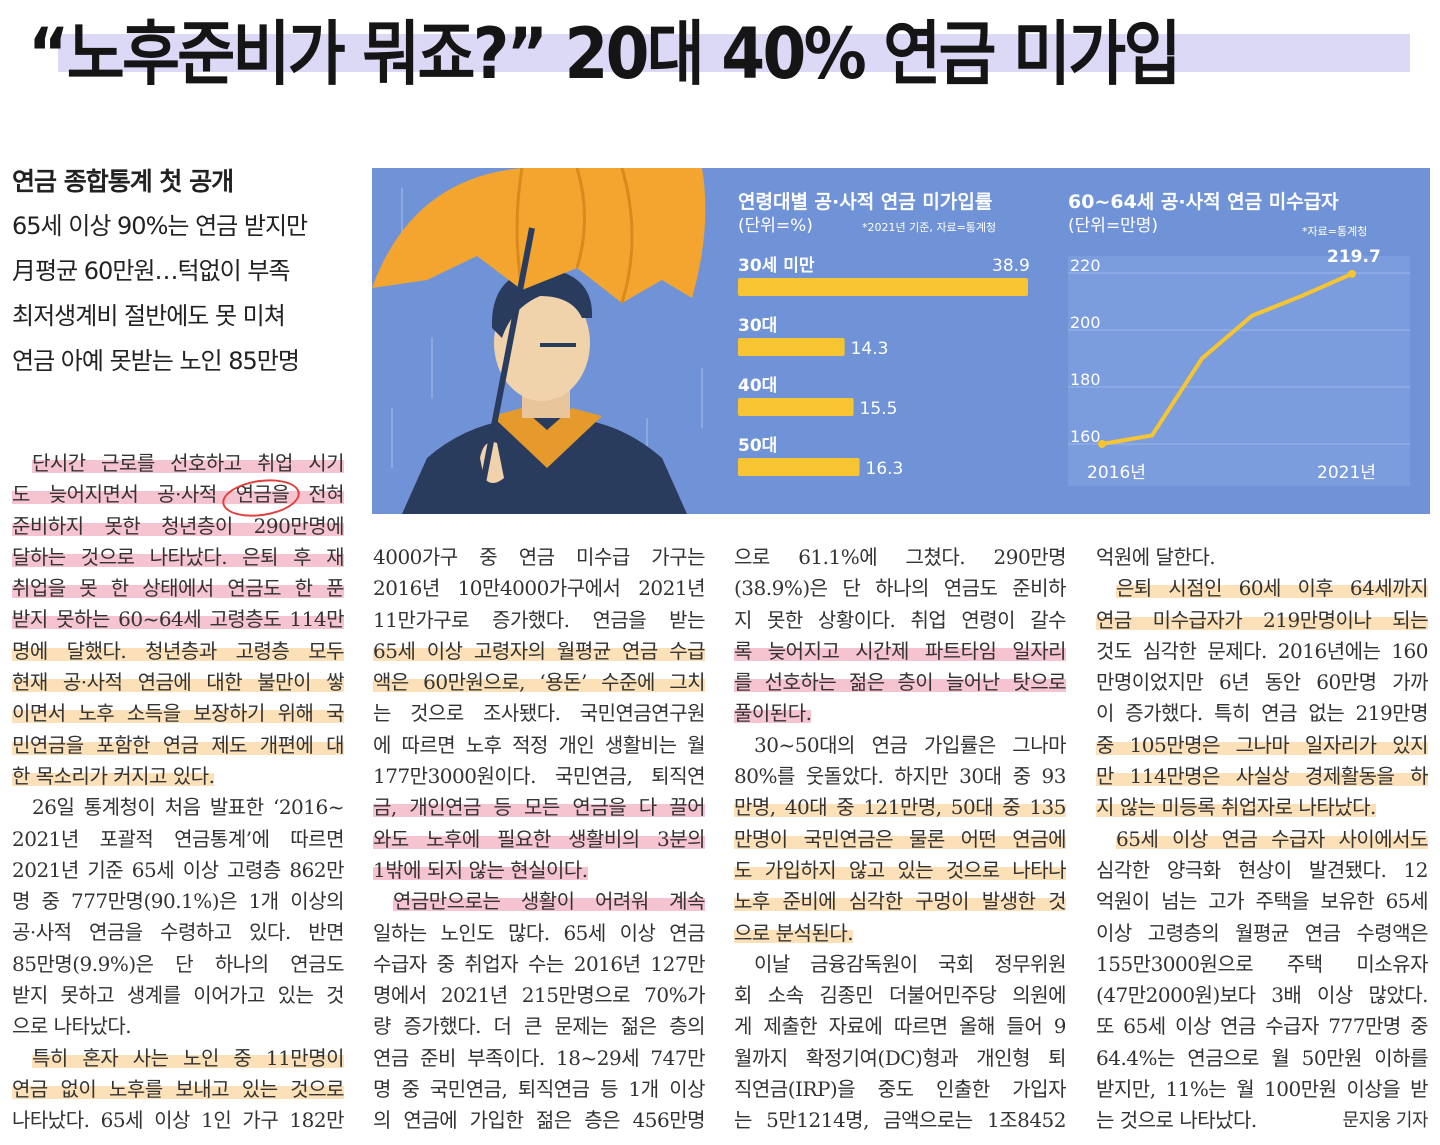  I want to click on body-line: 월까지 확정기여(DC)형과 개인형 퇴, so click(900, 1058).